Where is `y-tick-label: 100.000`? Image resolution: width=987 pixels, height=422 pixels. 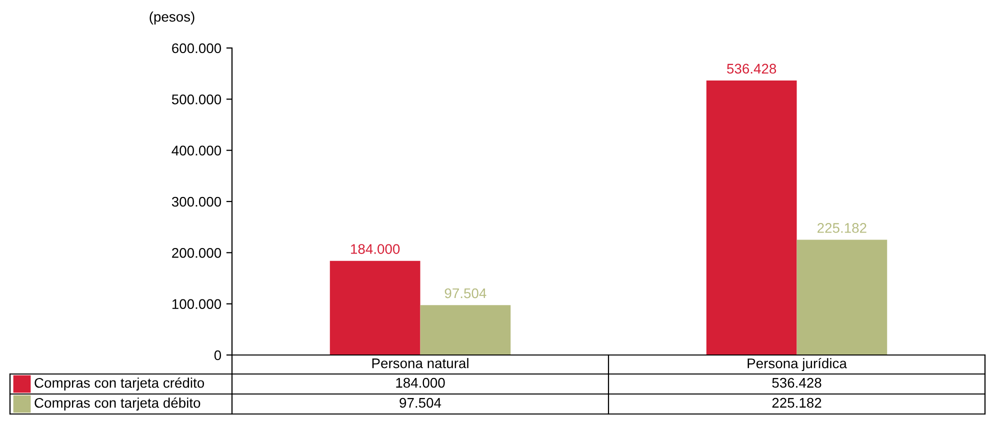 y-tick-label: 100.000 is located at coordinates (197, 304).